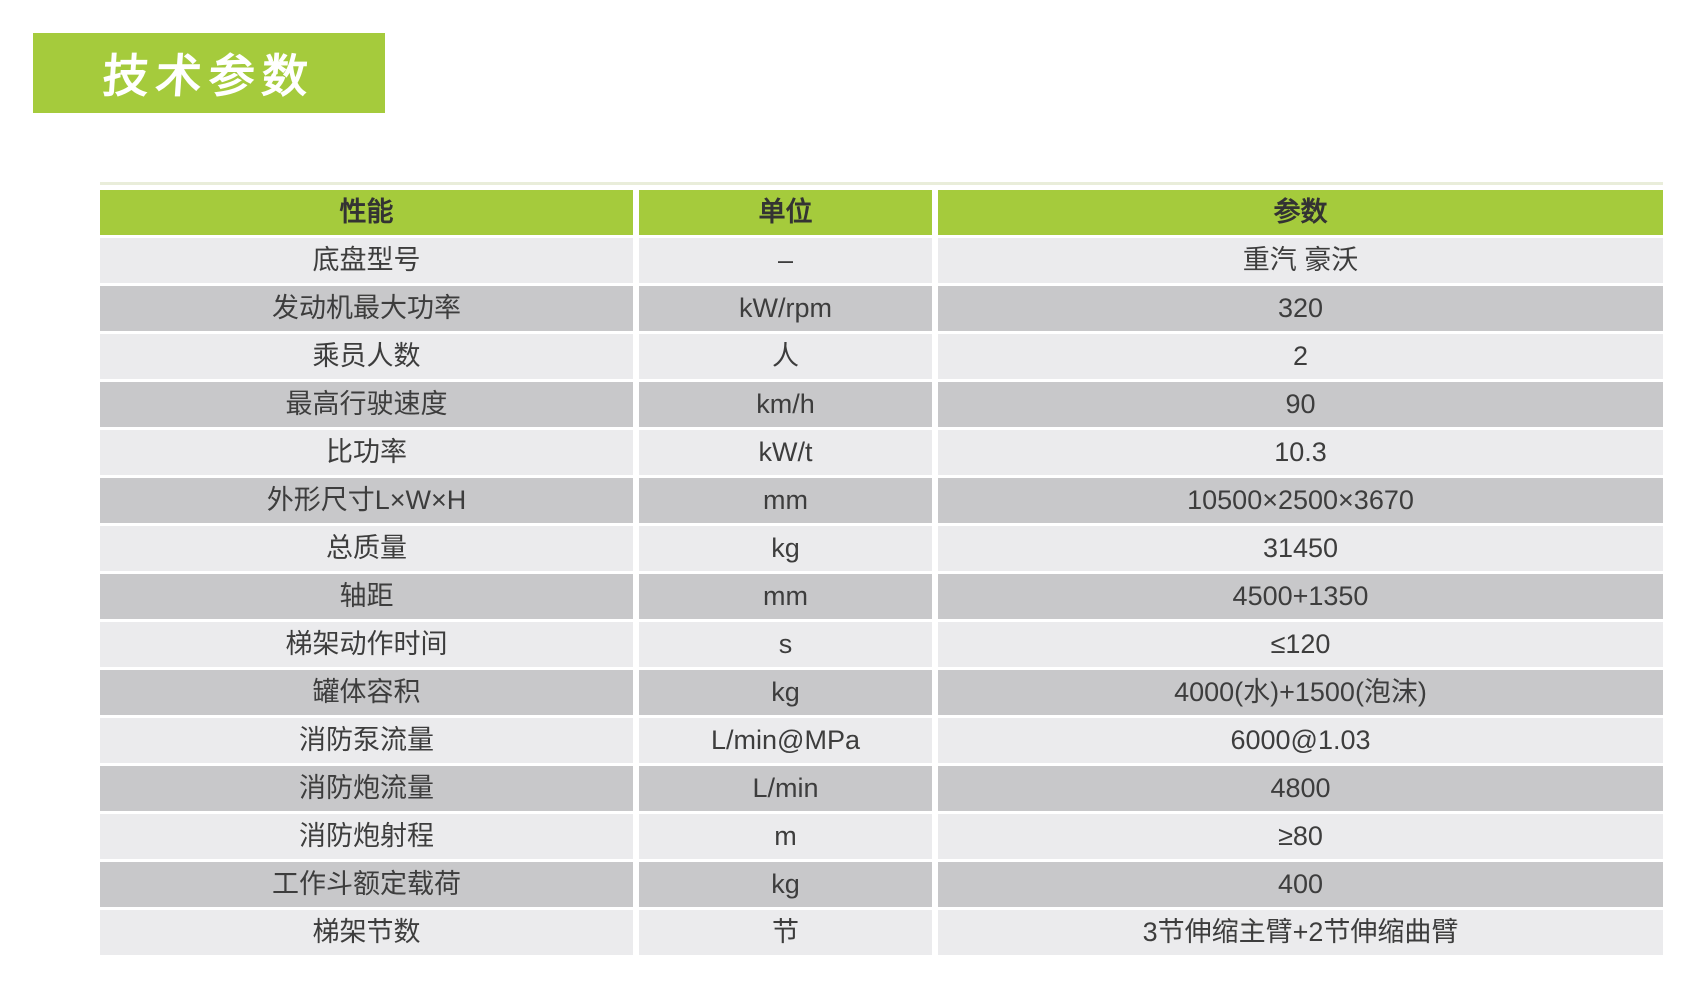  Describe the element at coordinates (366, 644) in the screenshot. I see `row-name-cell: 梯架动作时间` at that location.